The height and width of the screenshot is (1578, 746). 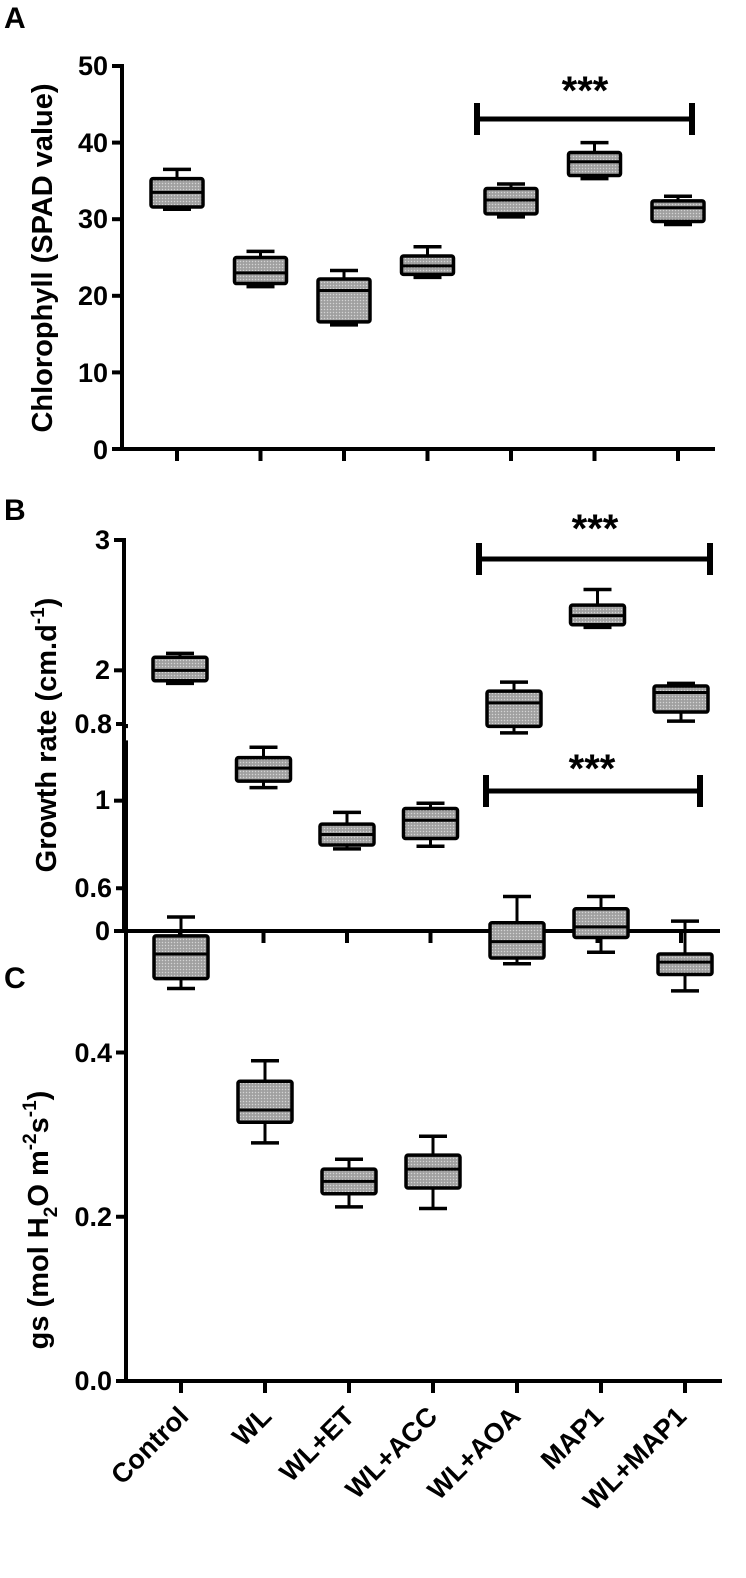 What do you see at coordinates (93, 66) in the screenshot?
I see `y-tick-label: 50` at bounding box center [93, 66].